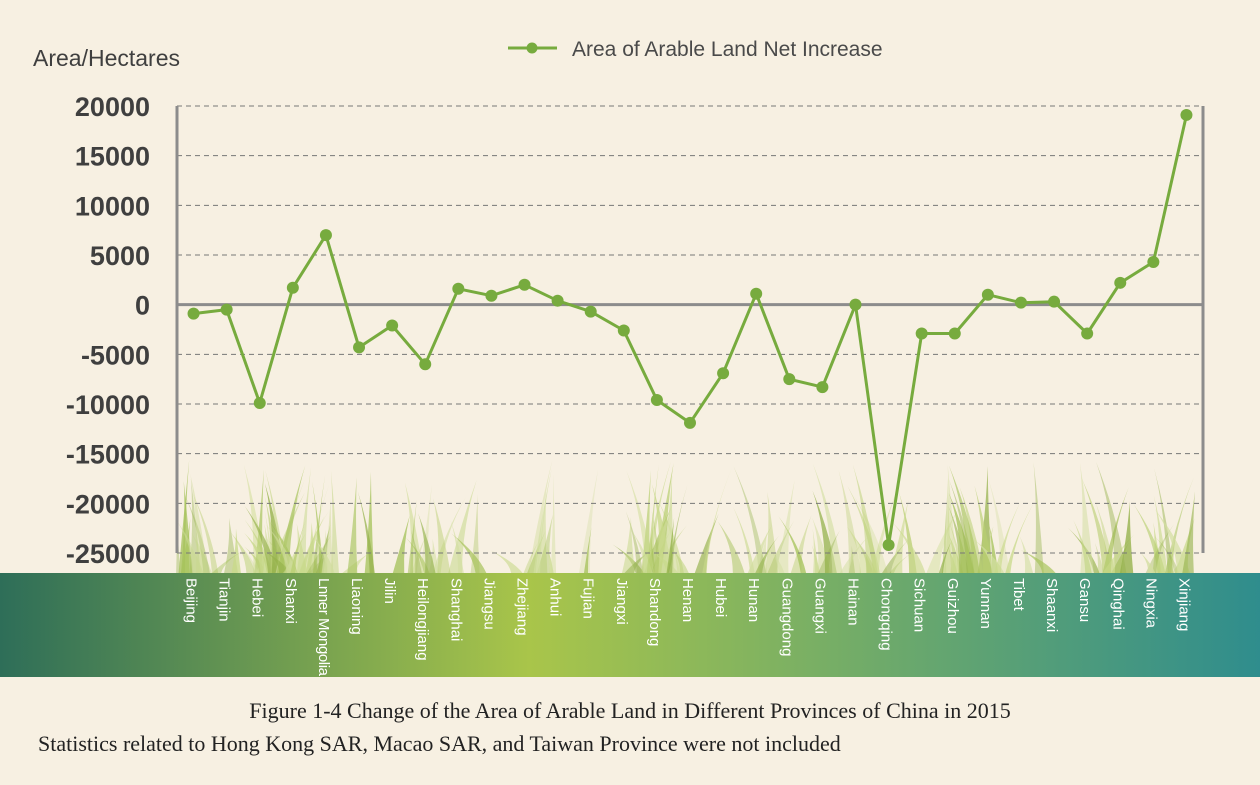 This screenshot has height=785, width=1260. What do you see at coordinates (654, 612) in the screenshot?
I see `x-tick-label: Shandong` at bounding box center [654, 612].